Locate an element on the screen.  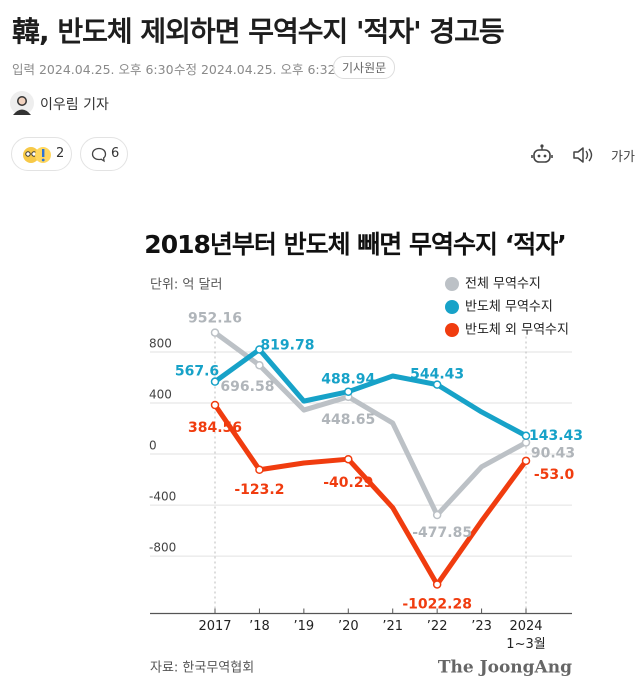
y-tick-label: -800 is located at coordinates (162, 548).